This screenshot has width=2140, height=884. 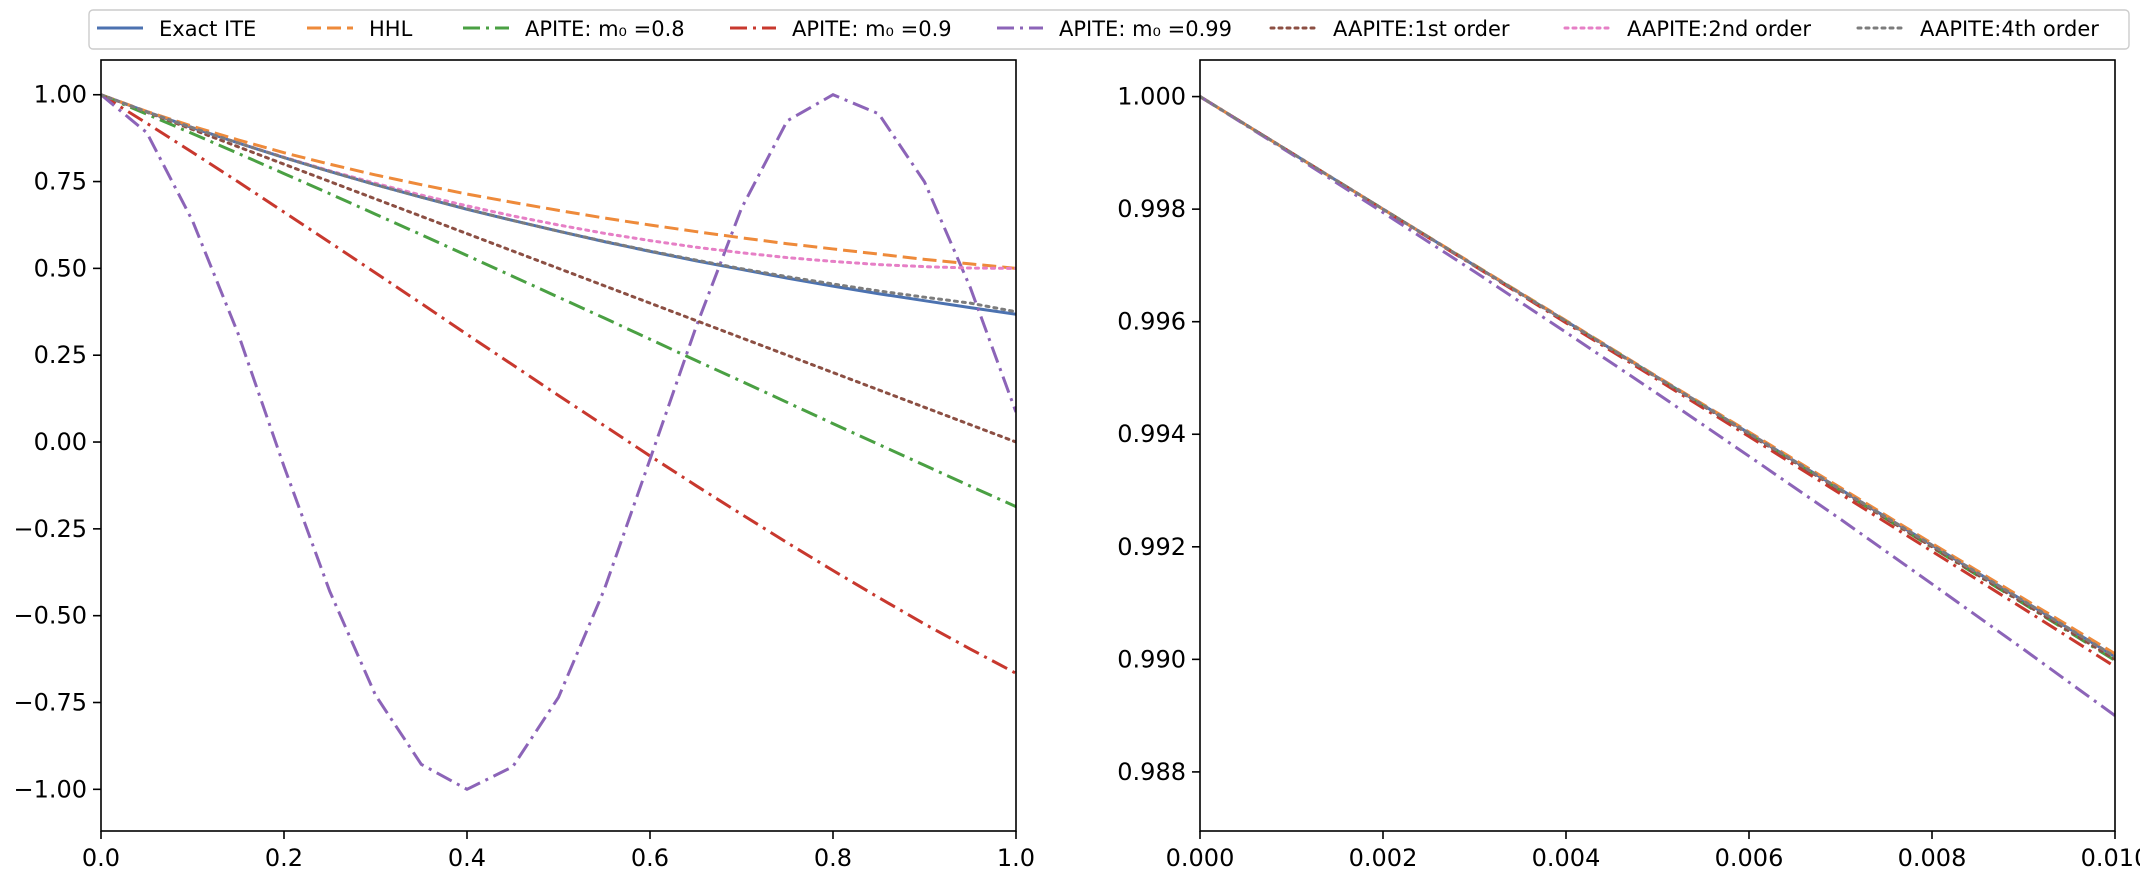 I want to click on left-y-tick-label: −0.25, so click(x=50, y=529).